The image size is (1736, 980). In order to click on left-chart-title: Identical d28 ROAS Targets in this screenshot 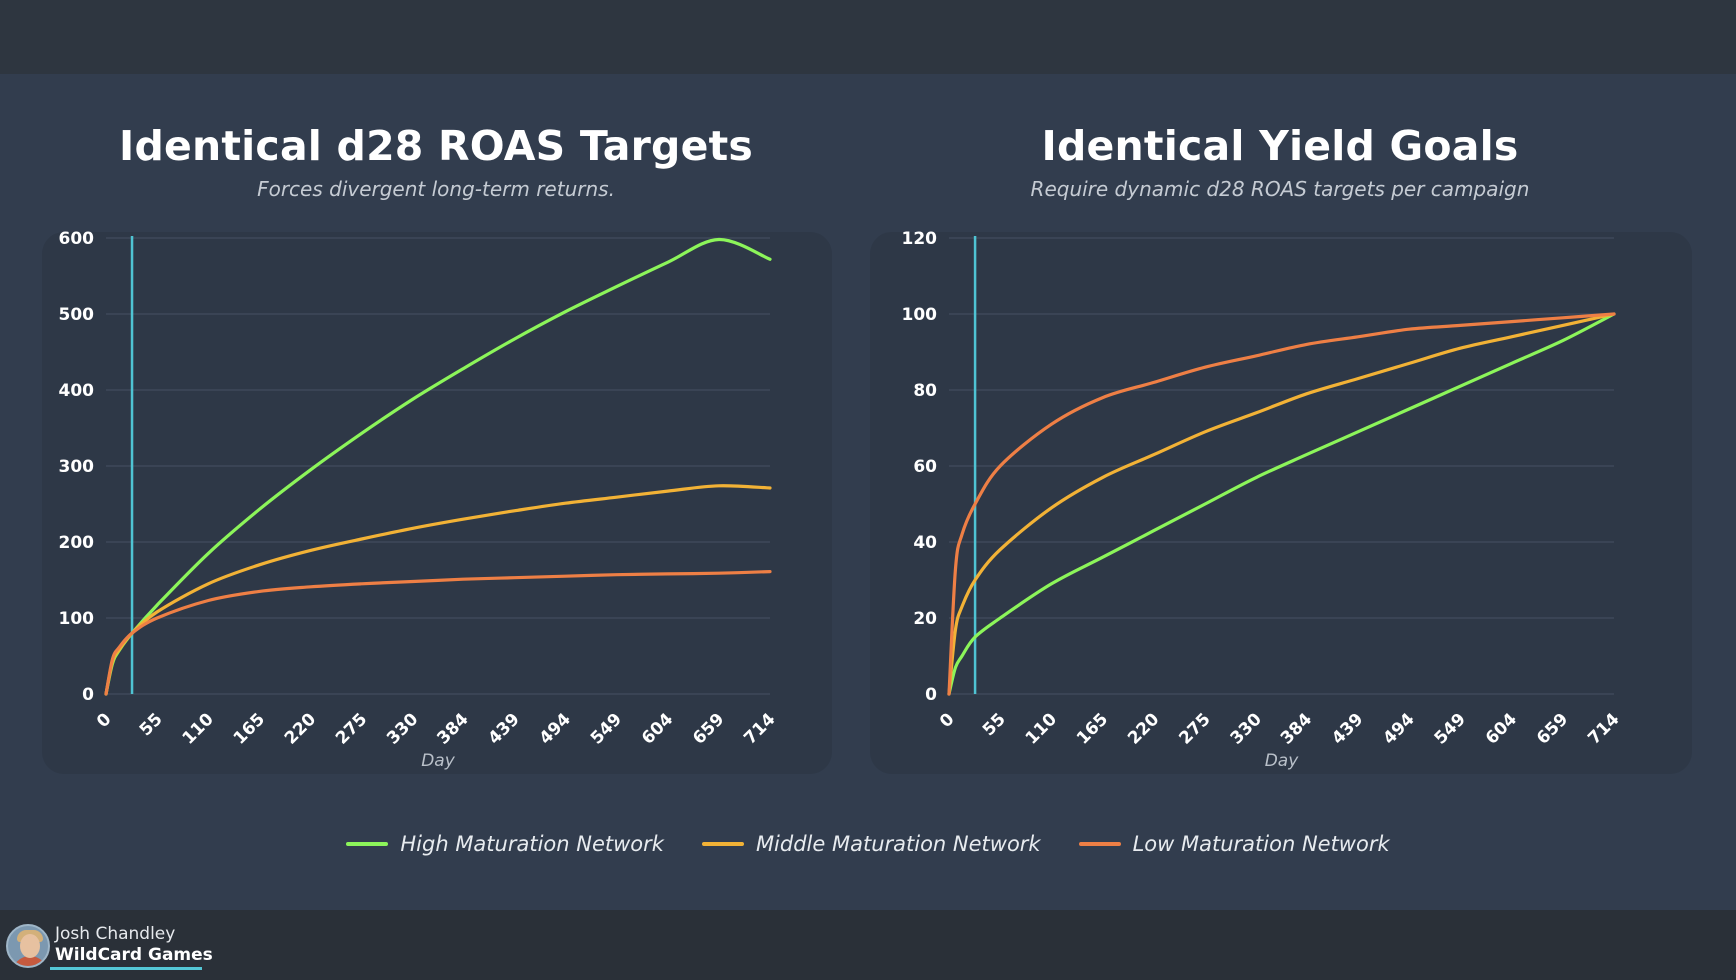, I will do `click(435, 146)`.